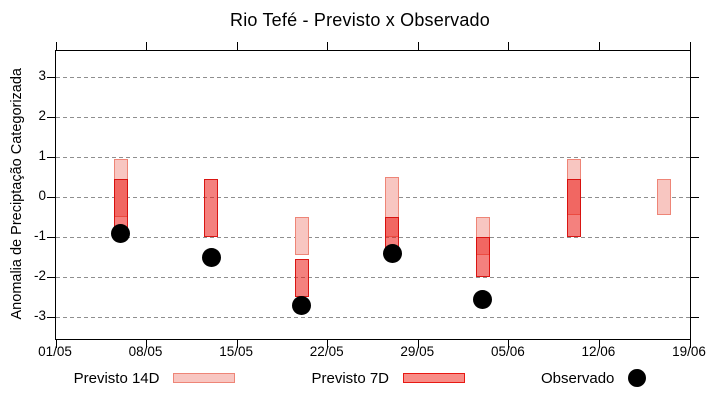 Image resolution: width=720 pixels, height=400 pixels. Describe the element at coordinates (39, 315) in the screenshot. I see `y-tick-label: -3` at that location.